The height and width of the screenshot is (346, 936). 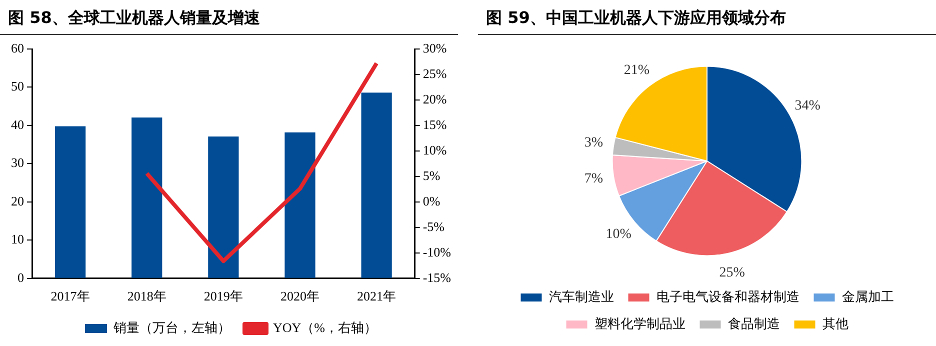 I want to click on legend-label: 电子电气设备和器材制造, so click(x=728, y=296).